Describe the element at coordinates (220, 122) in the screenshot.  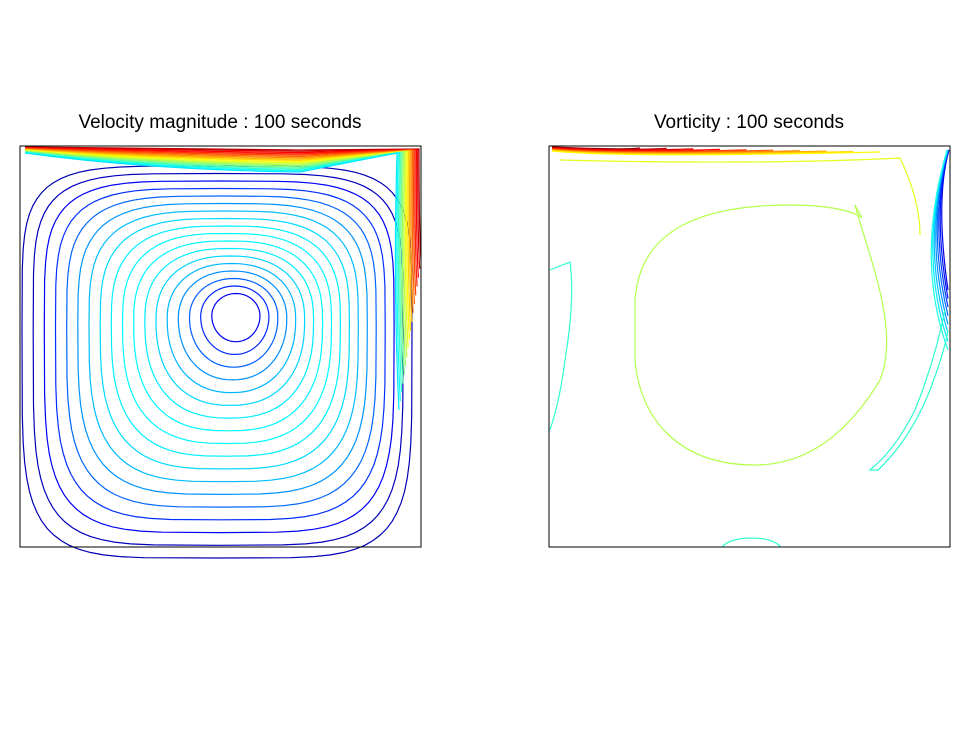
I see `velocity-plot-title: Velocity magnitude : 100 seconds` at that location.